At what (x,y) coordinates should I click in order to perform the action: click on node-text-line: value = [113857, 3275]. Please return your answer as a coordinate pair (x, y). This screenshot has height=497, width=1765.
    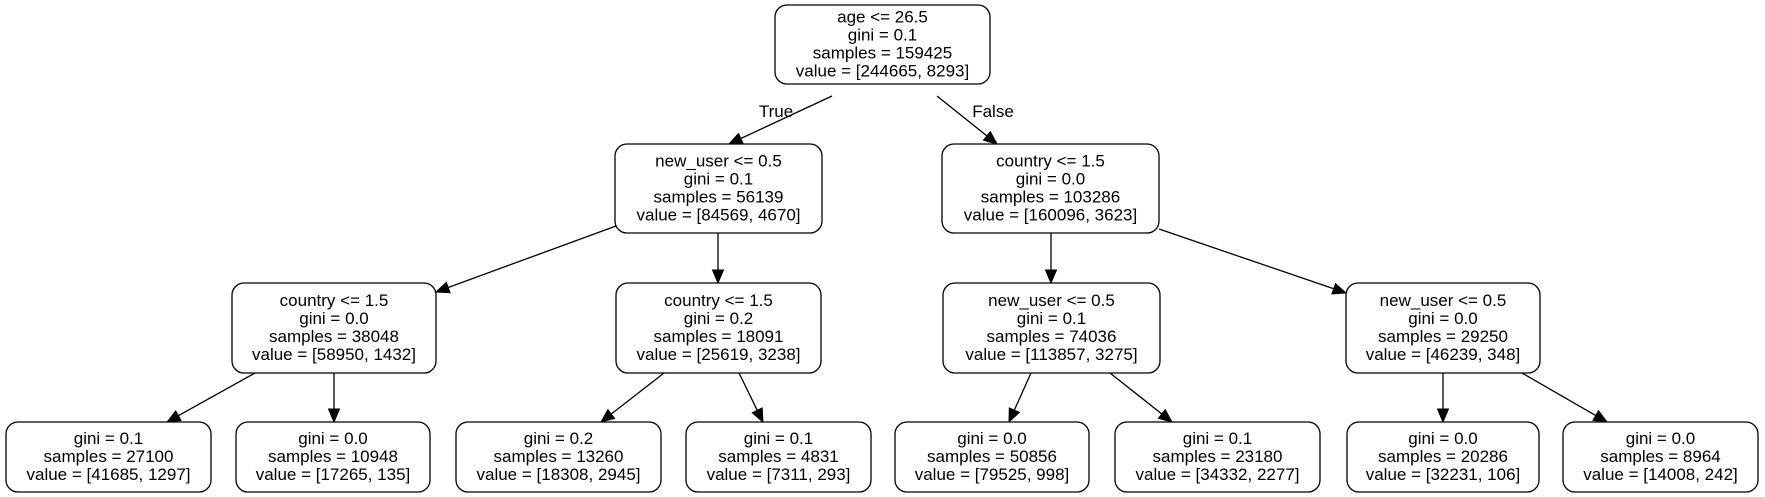
    Looking at the image, I should click on (1051, 354).